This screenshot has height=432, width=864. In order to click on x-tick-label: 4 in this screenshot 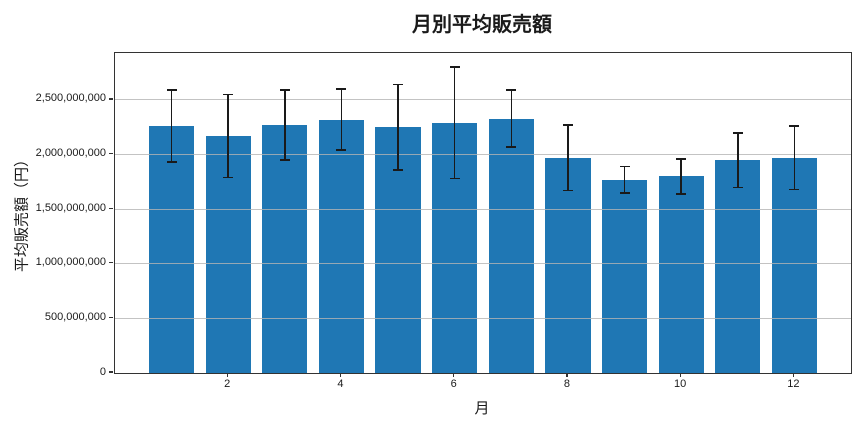, I will do `click(340, 384)`.